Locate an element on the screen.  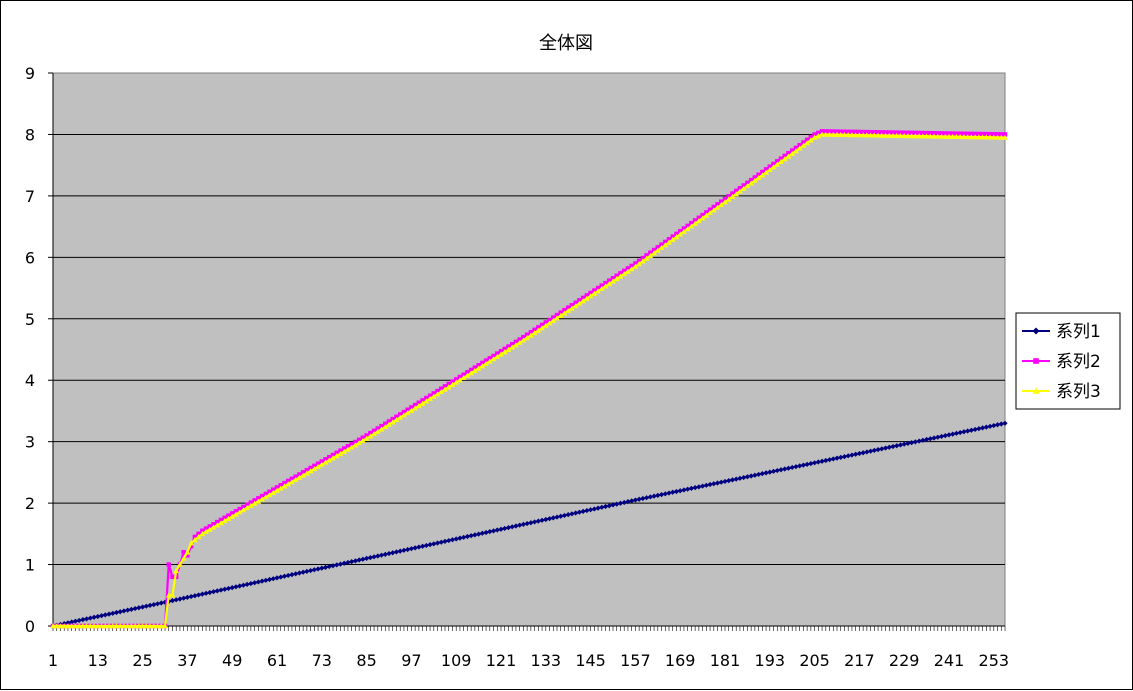
y-tick-label: 5 is located at coordinates (30, 319).